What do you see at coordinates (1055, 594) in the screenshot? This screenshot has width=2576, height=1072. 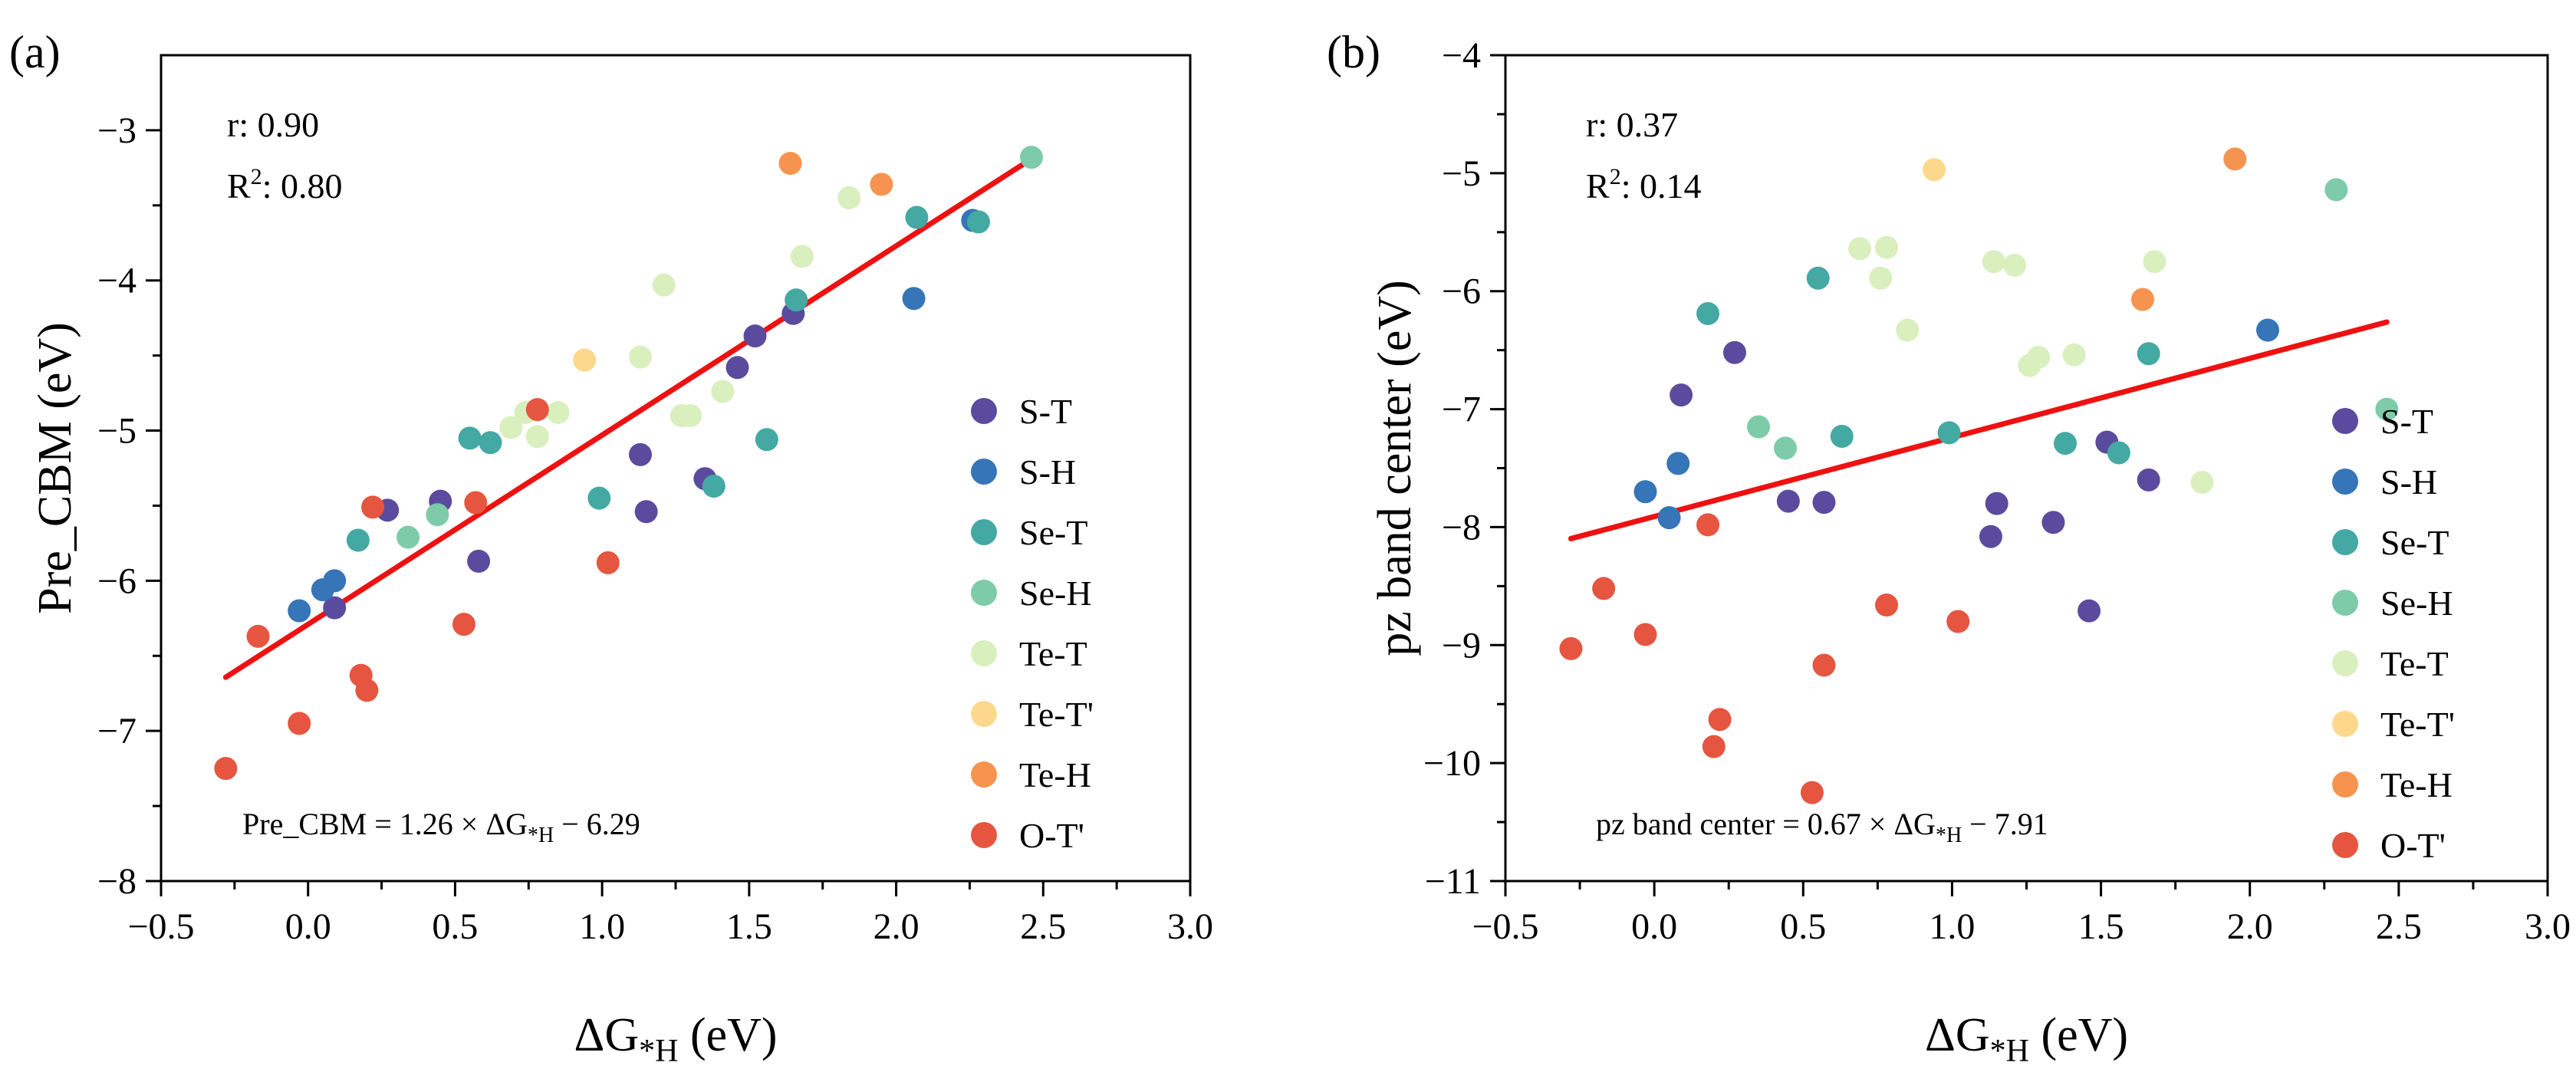 I see `legend-label: Se-H` at bounding box center [1055, 594].